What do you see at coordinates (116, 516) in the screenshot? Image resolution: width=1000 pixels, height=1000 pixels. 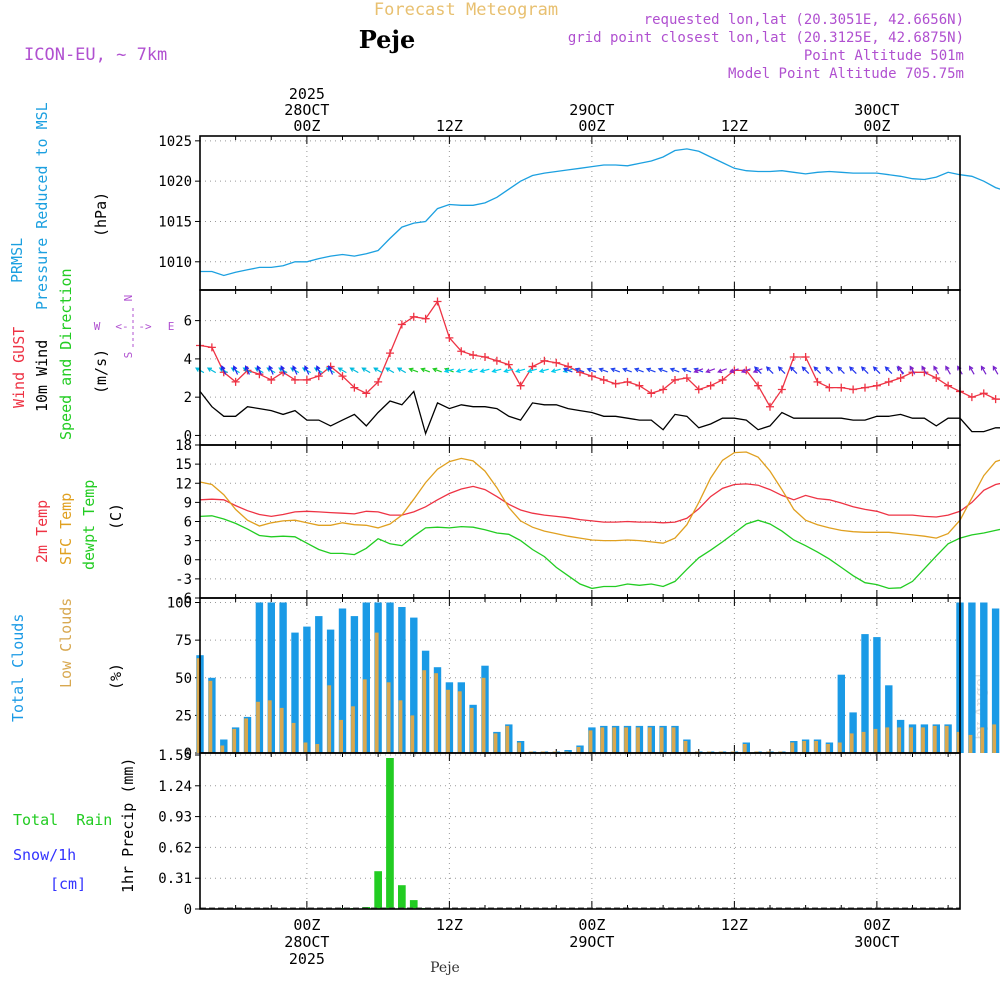 I see `temp-unit: (C)` at bounding box center [116, 516].